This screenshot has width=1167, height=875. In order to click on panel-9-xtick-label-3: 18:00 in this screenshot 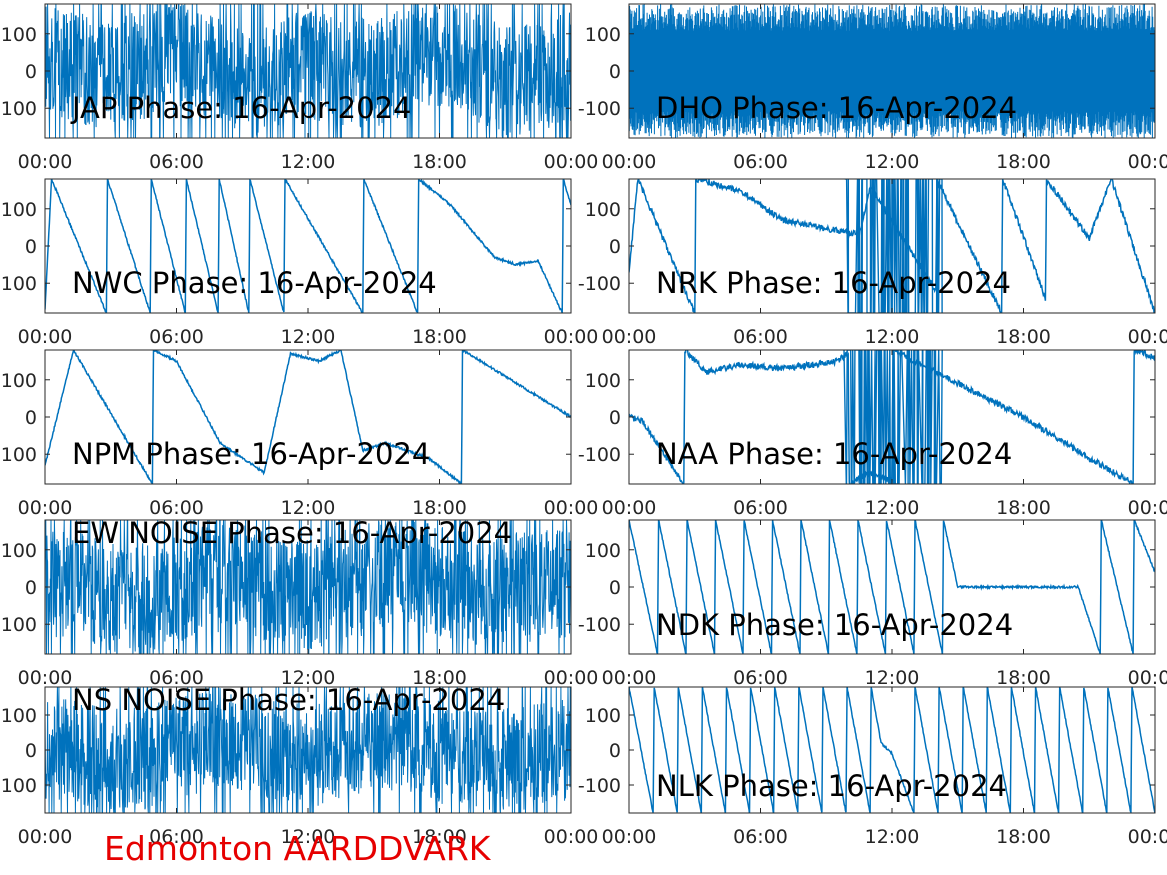, I will do `click(1023, 837)`.